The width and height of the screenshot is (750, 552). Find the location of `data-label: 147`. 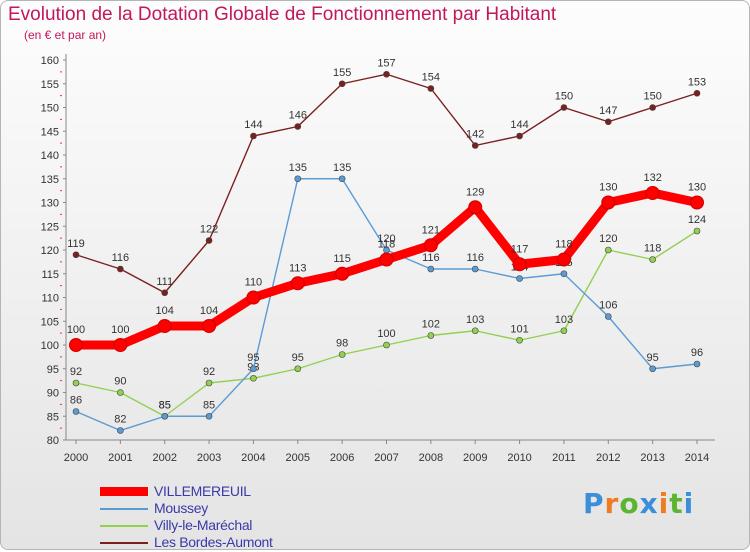

data-label: 147 is located at coordinates (608, 111).